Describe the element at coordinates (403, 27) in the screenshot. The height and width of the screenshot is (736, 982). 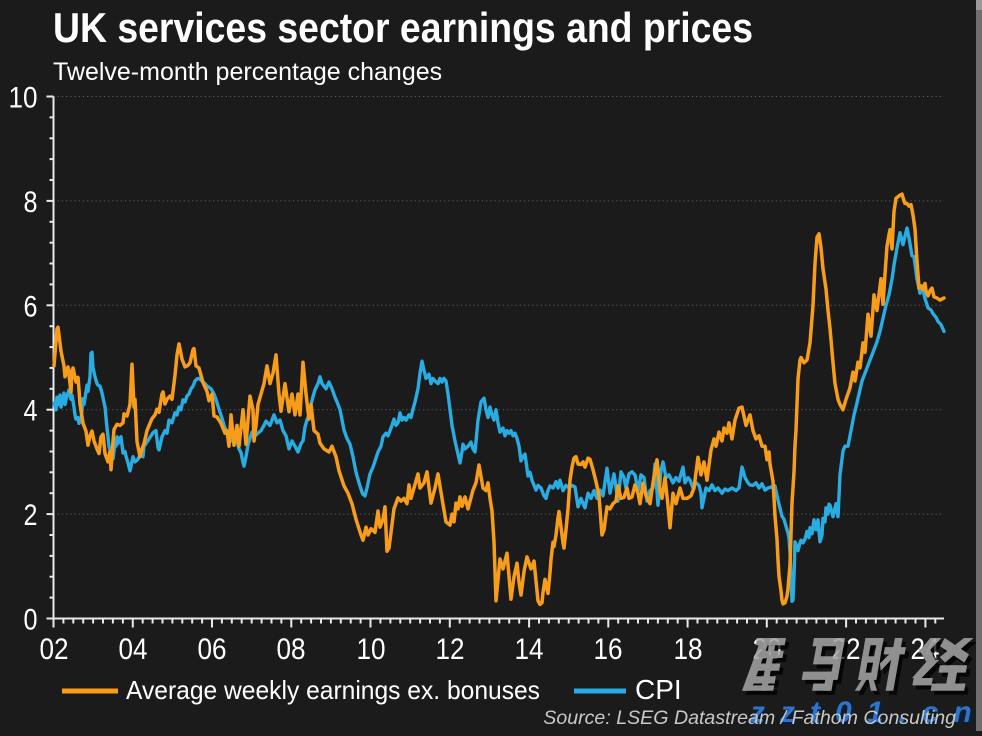
I see `svg-text:UK services sector earnings an: UK services sector earnings and prices` at that location.